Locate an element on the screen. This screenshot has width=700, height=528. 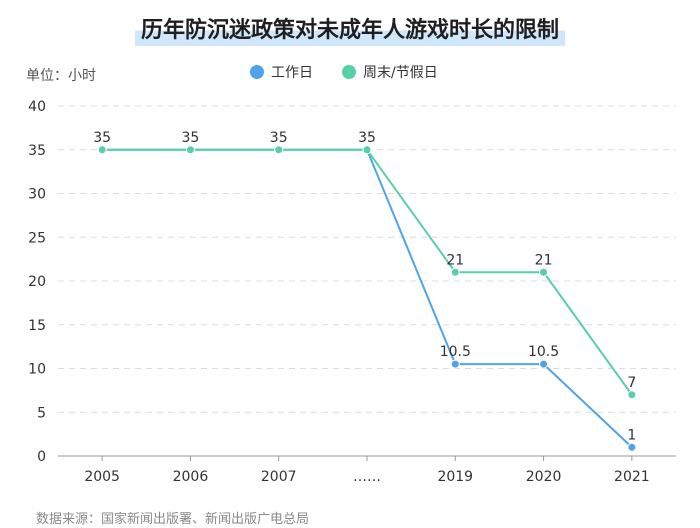
x-tick-label: 2021 is located at coordinates (632, 477).